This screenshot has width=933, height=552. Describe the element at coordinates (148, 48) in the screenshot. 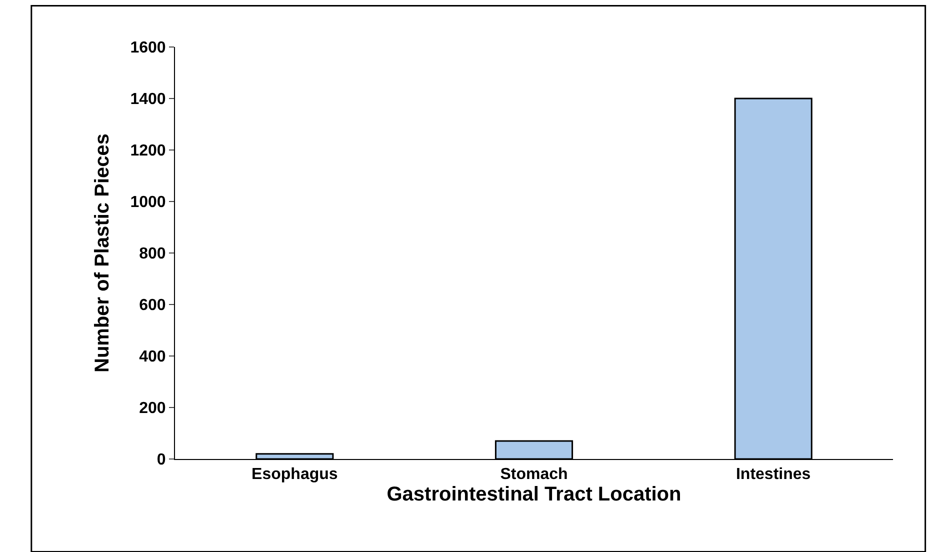

I see `y-tick-label: 1600` at that location.